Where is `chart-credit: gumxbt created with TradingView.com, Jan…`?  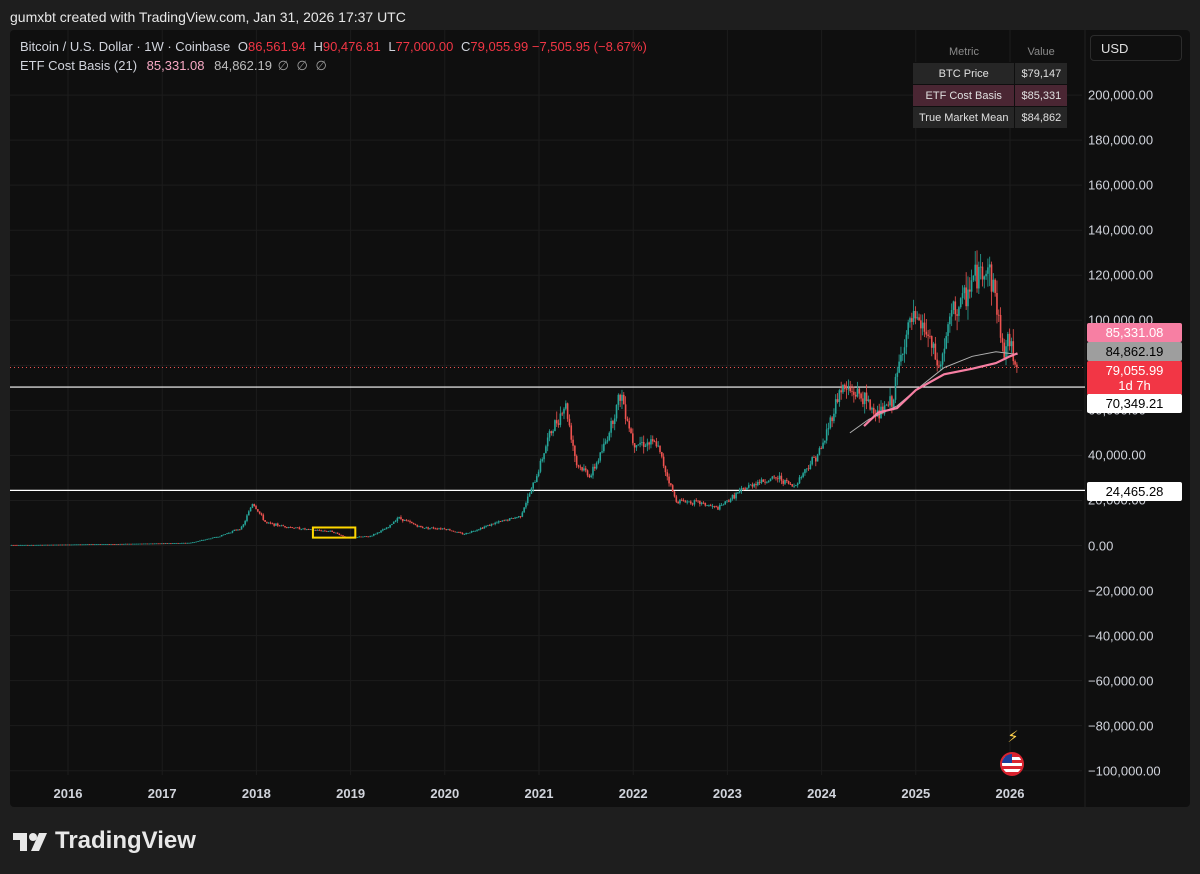
chart-credit: gumxbt created with TradingView.com, Jan… is located at coordinates (208, 17).